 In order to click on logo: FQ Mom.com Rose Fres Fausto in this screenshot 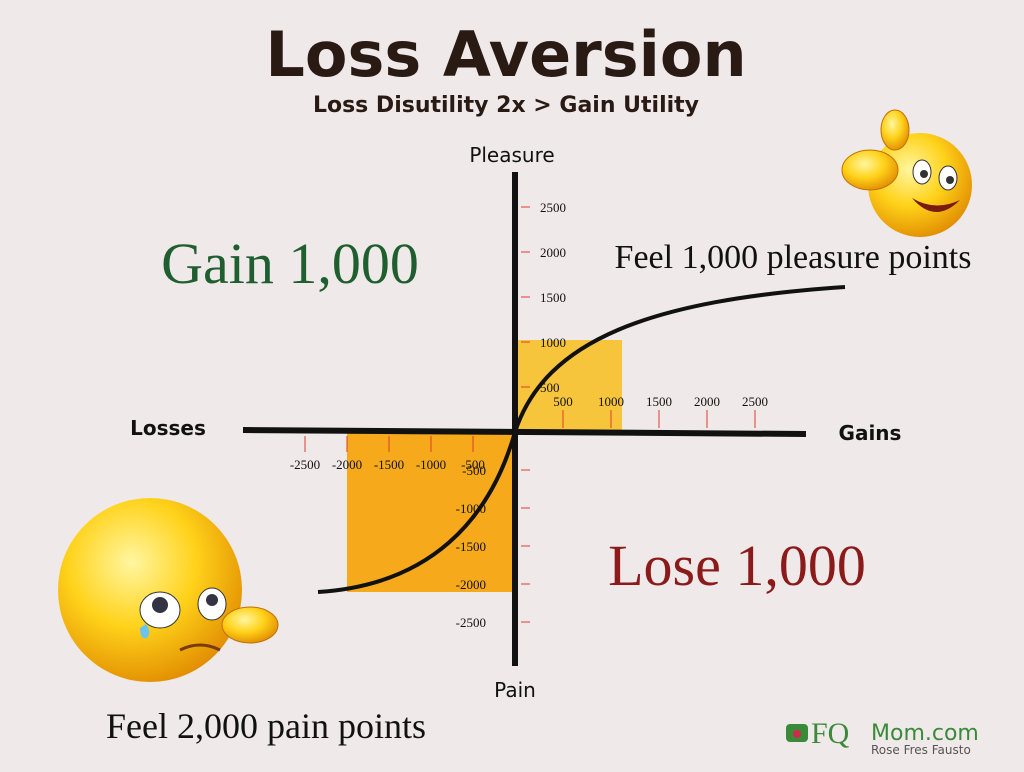, I will do `click(882, 737)`.